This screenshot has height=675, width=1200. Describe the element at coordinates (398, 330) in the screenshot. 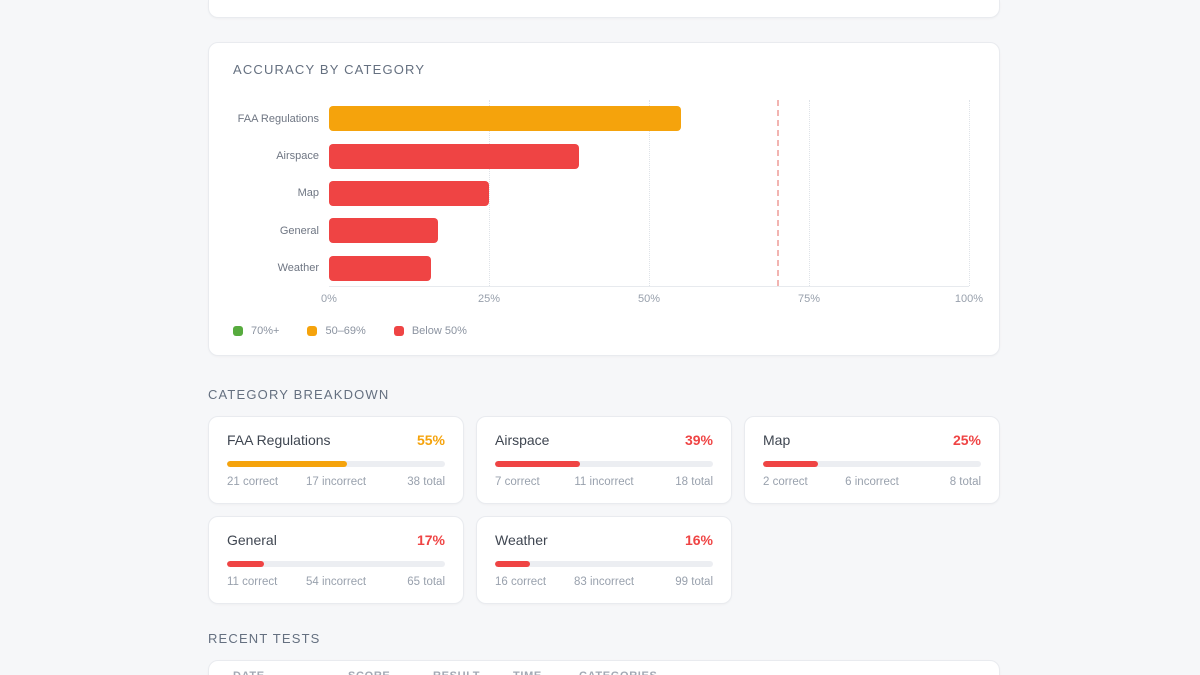

I see `legend-dot-red` at that location.